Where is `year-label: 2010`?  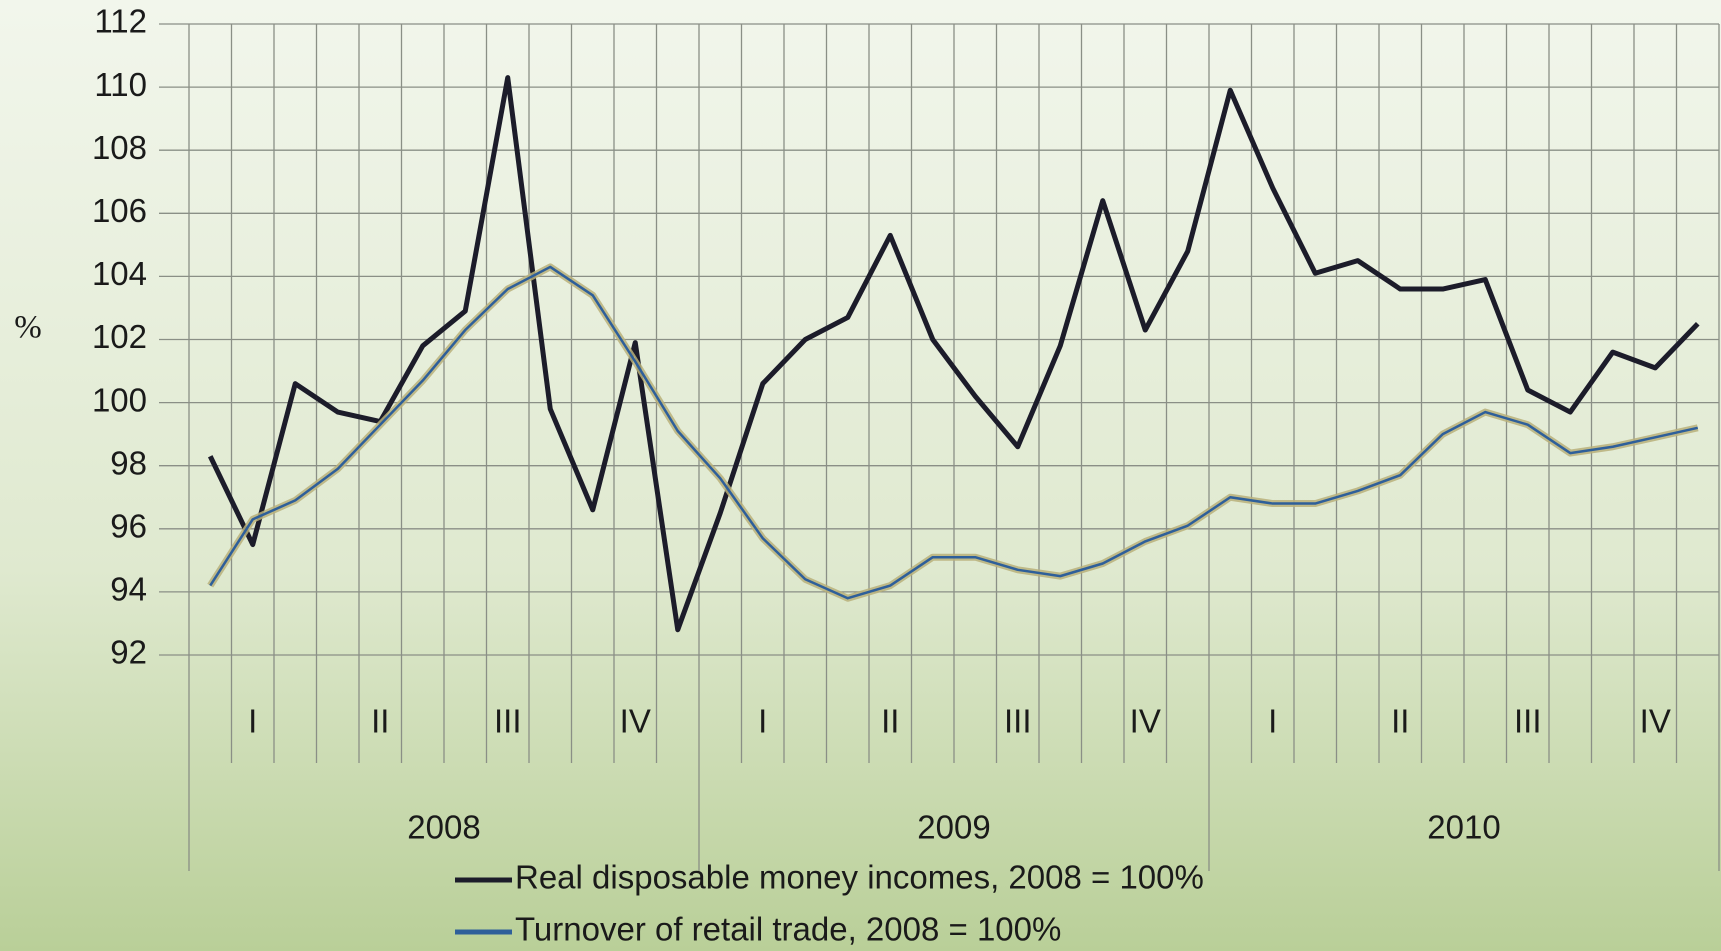
year-label: 2010 is located at coordinates (1463, 827).